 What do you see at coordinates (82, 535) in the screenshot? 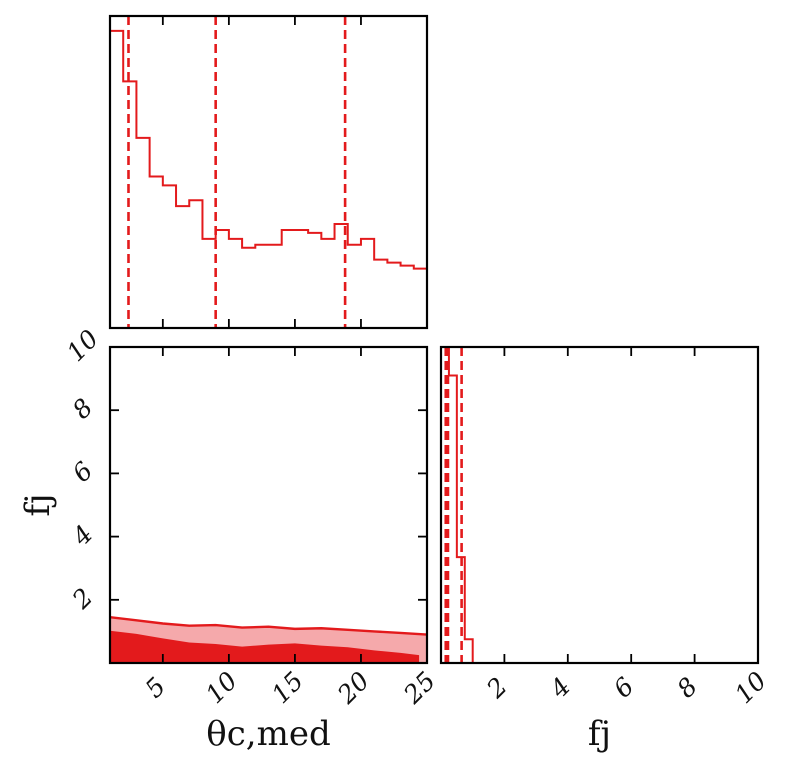
I see `contour-ytick-label-1: 4` at bounding box center [82, 535].